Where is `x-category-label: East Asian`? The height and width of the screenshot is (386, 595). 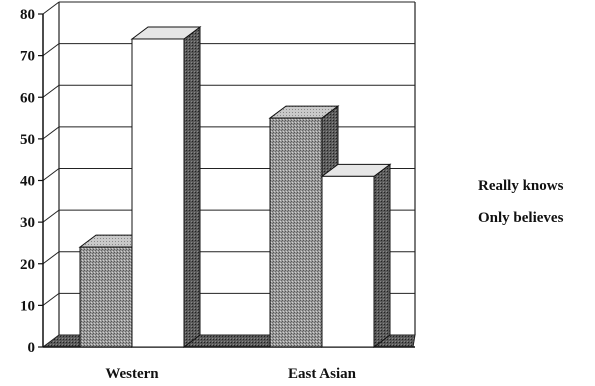 x-category-label: East Asian is located at coordinates (322, 374).